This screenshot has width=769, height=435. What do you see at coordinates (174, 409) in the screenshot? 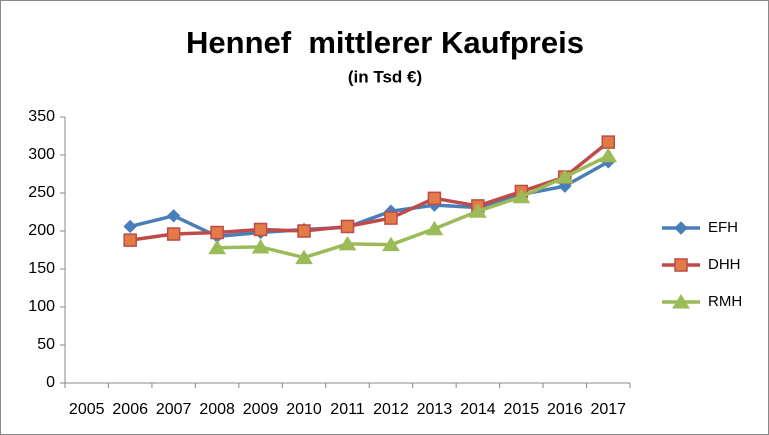
I see `x-tick-label: 2007` at bounding box center [174, 409].